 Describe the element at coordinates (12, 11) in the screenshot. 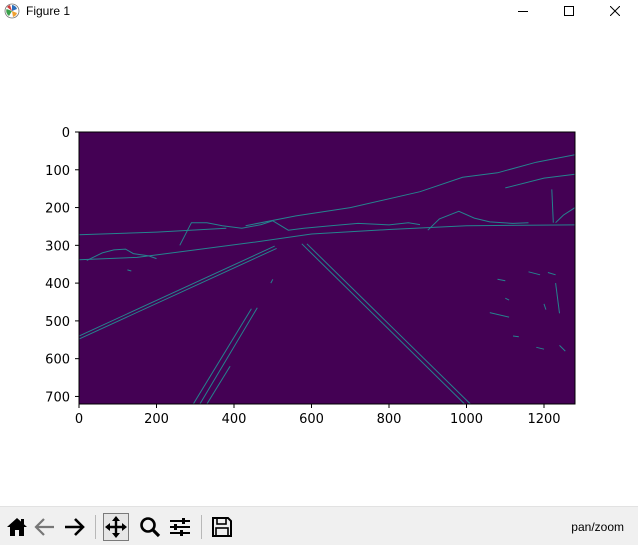

I see `matplotlib-logo-icon` at that location.